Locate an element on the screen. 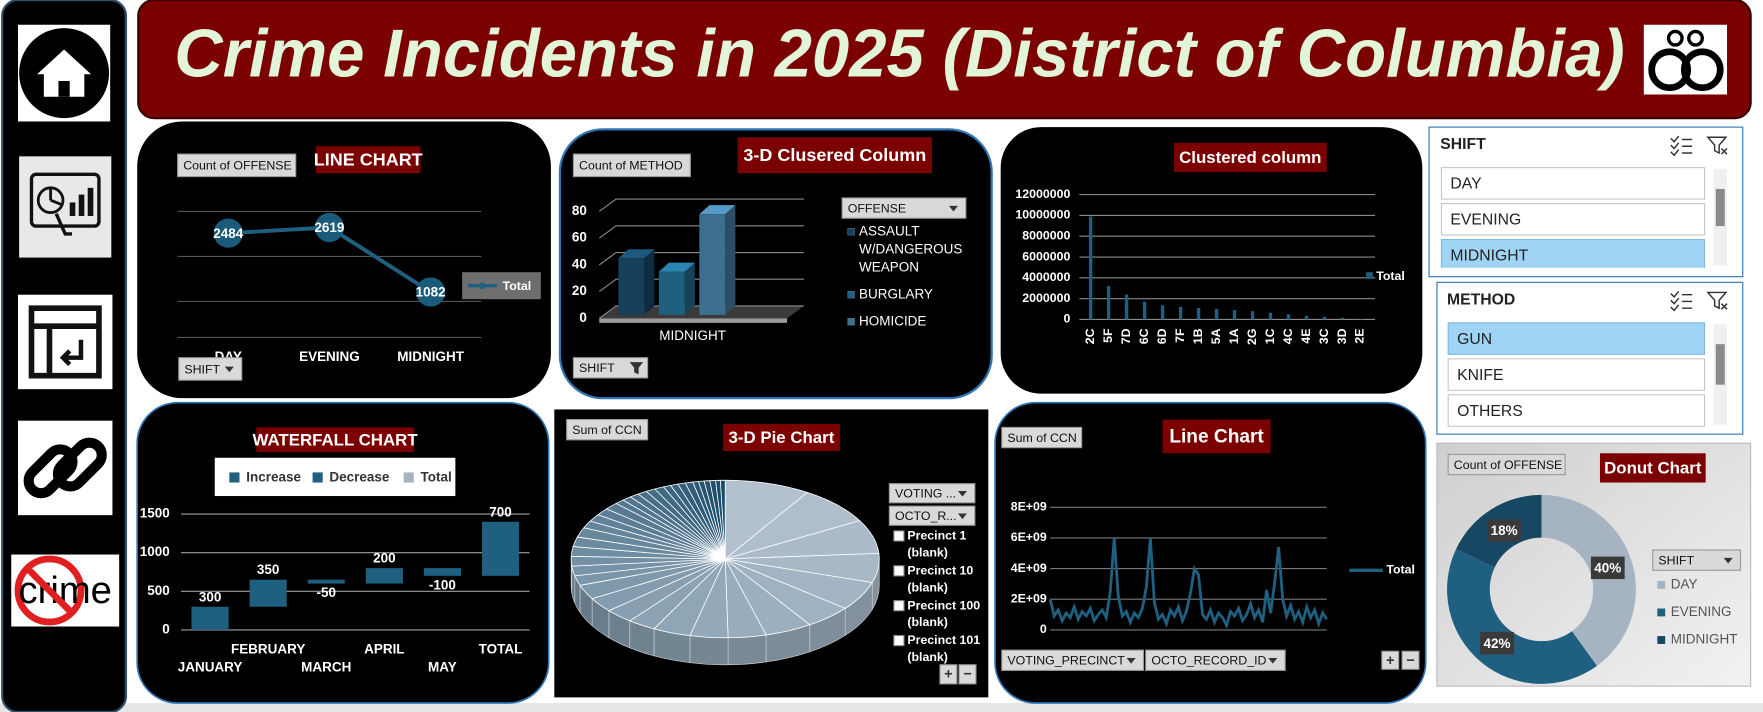 This screenshot has height=712, width=1763. x-tick-label: APRIL is located at coordinates (384, 649).